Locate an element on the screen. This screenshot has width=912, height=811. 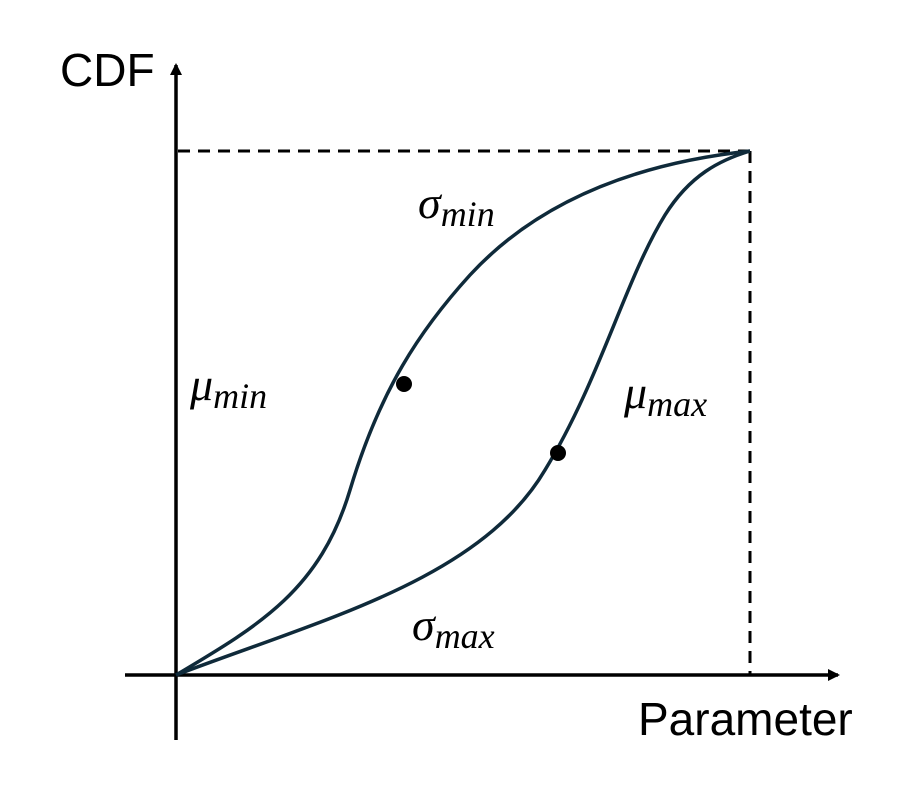
x-axis-label: Parameter is located at coordinates (745, 719).